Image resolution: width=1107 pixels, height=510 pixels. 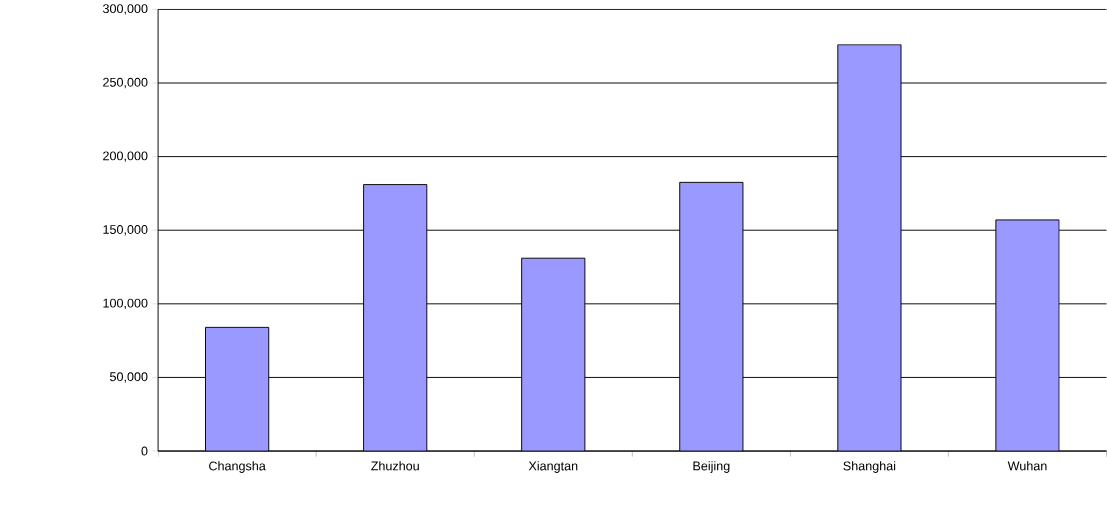 What do you see at coordinates (125, 83) in the screenshot?
I see `y-tick-label: 250,000` at bounding box center [125, 83].